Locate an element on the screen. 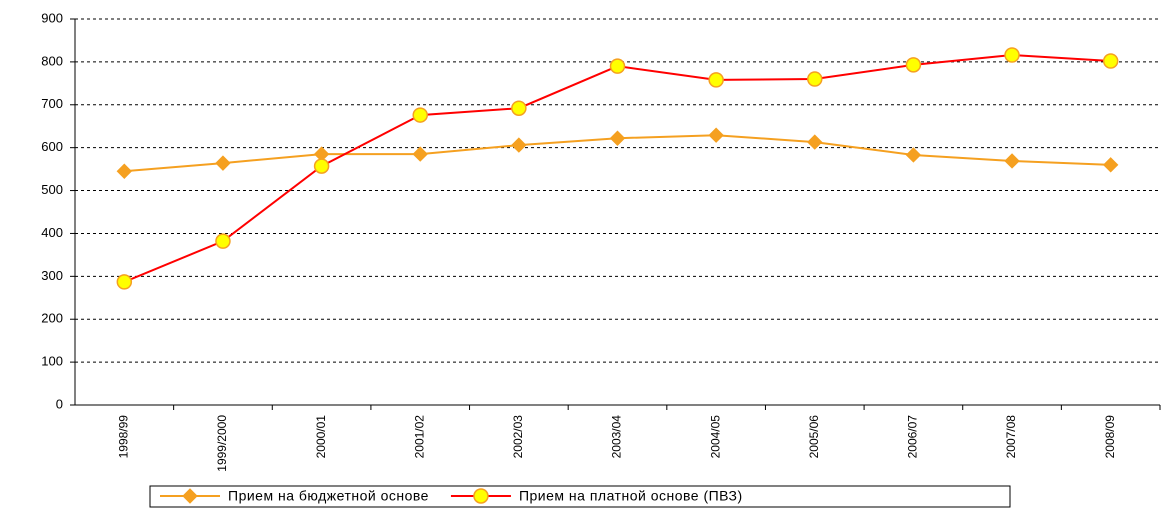  legend-box is located at coordinates (580, 496).